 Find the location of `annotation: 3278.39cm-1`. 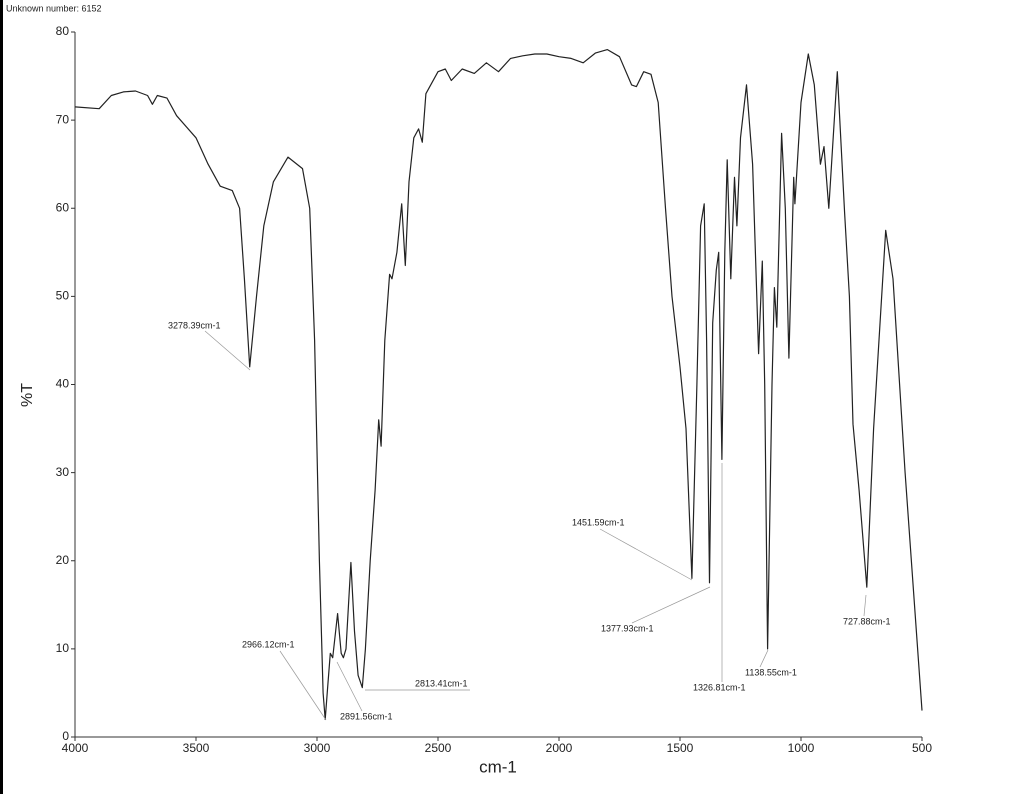

annotation: 3278.39cm-1 is located at coordinates (194, 325).